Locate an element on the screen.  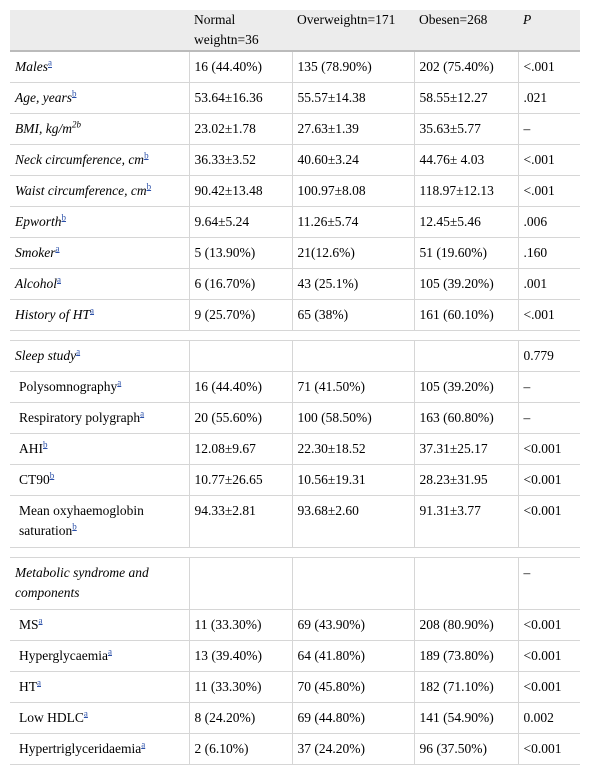
value-cell: 28.23±31.95 is located at coordinates (465, 480).